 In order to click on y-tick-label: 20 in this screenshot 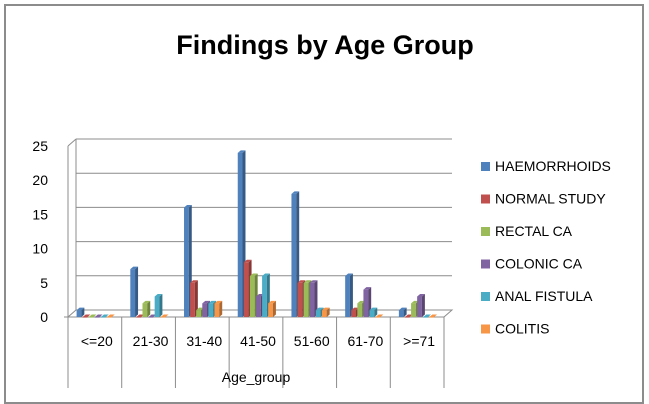, I will do `click(40, 180)`.